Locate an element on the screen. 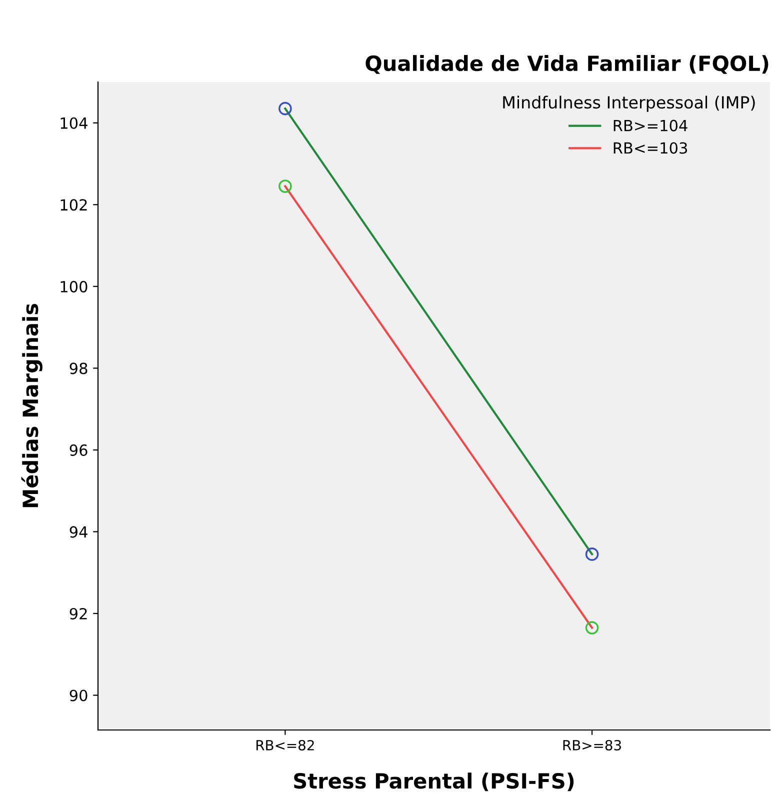 This screenshot has width=773, height=805. y-tick-label: 94 is located at coordinates (79, 532).